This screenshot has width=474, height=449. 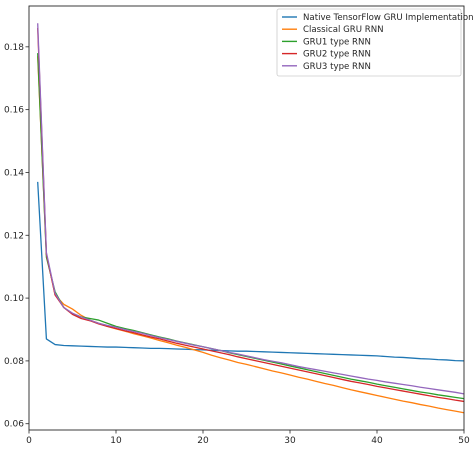 What do you see at coordinates (14, 111) in the screenshot?
I see `y-tick-label: 0.16` at bounding box center [14, 111].